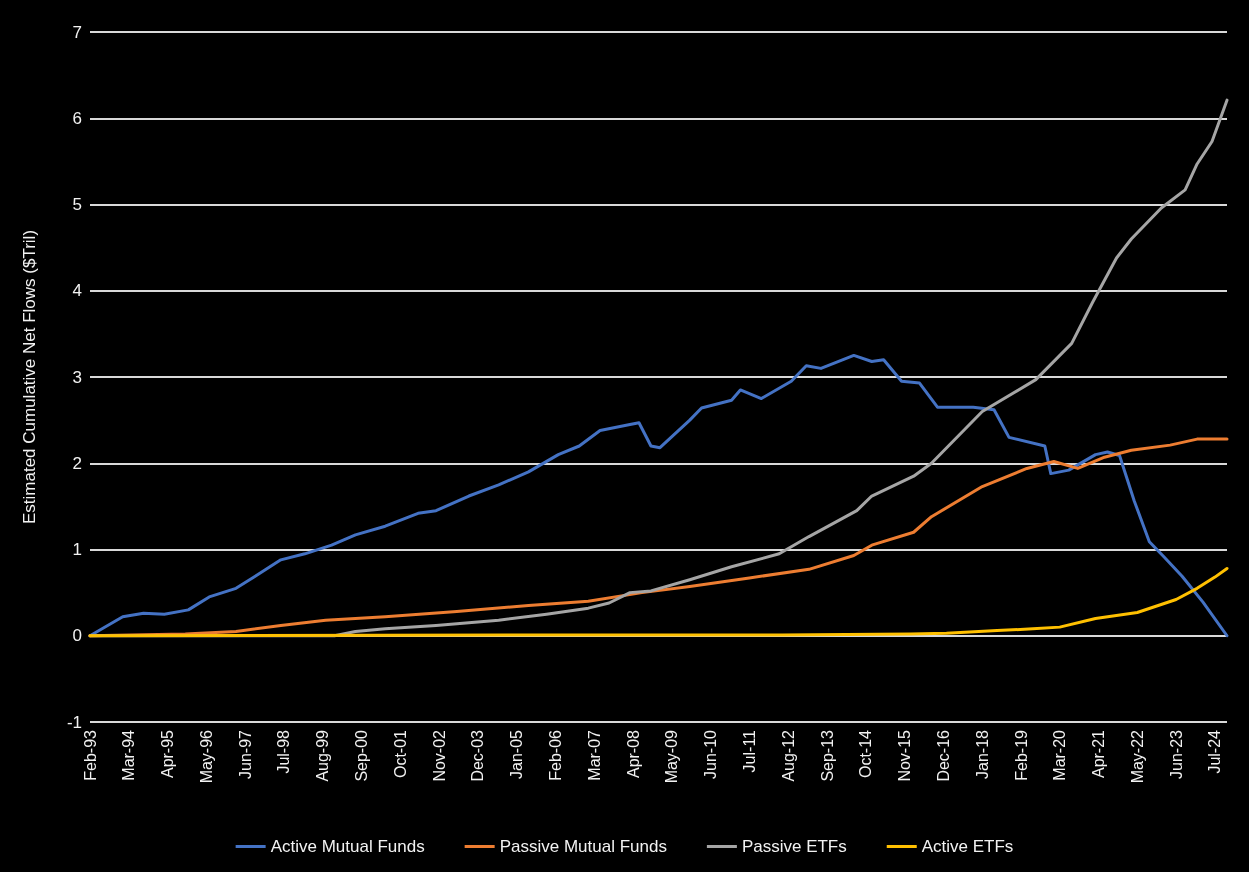  What do you see at coordinates (361, 755) in the screenshot?
I see `x-tick-label: Sep-00` at bounding box center [361, 755].